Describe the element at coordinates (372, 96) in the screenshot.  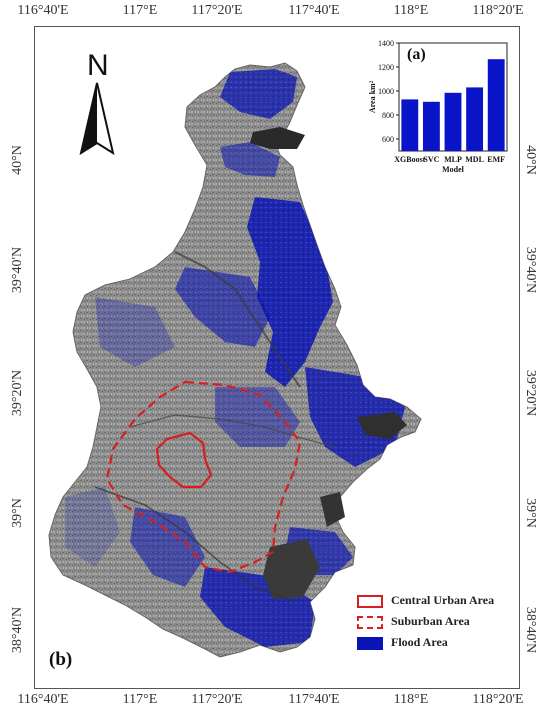
I see `y-axis-label: Area km²` at that location.